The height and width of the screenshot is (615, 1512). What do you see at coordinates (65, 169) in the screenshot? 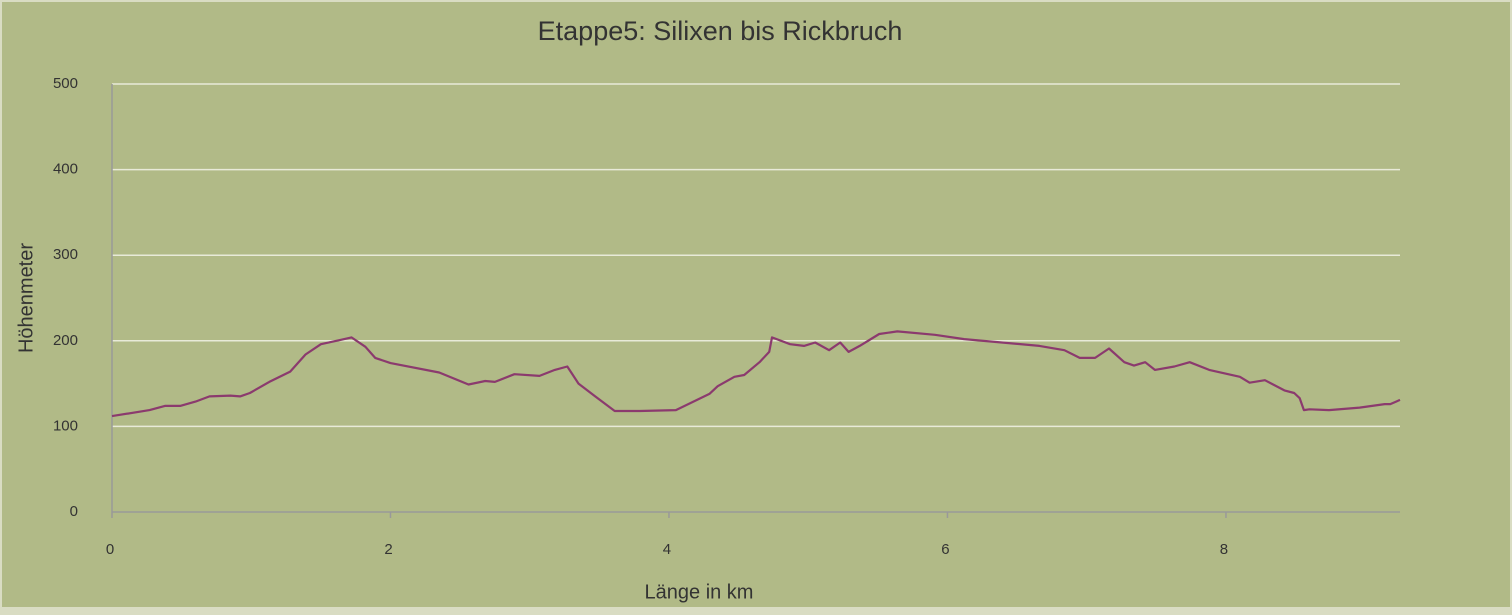
I see `y-tick-label: 400` at bounding box center [65, 169].